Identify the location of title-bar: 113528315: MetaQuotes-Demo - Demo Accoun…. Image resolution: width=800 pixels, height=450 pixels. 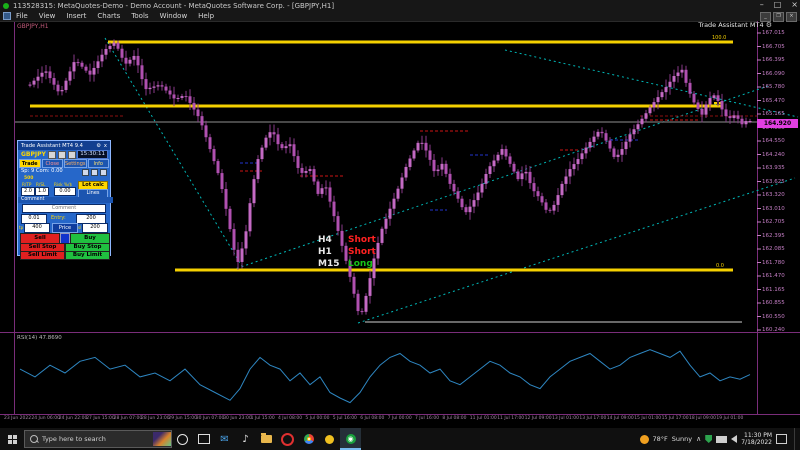
(400, 5).